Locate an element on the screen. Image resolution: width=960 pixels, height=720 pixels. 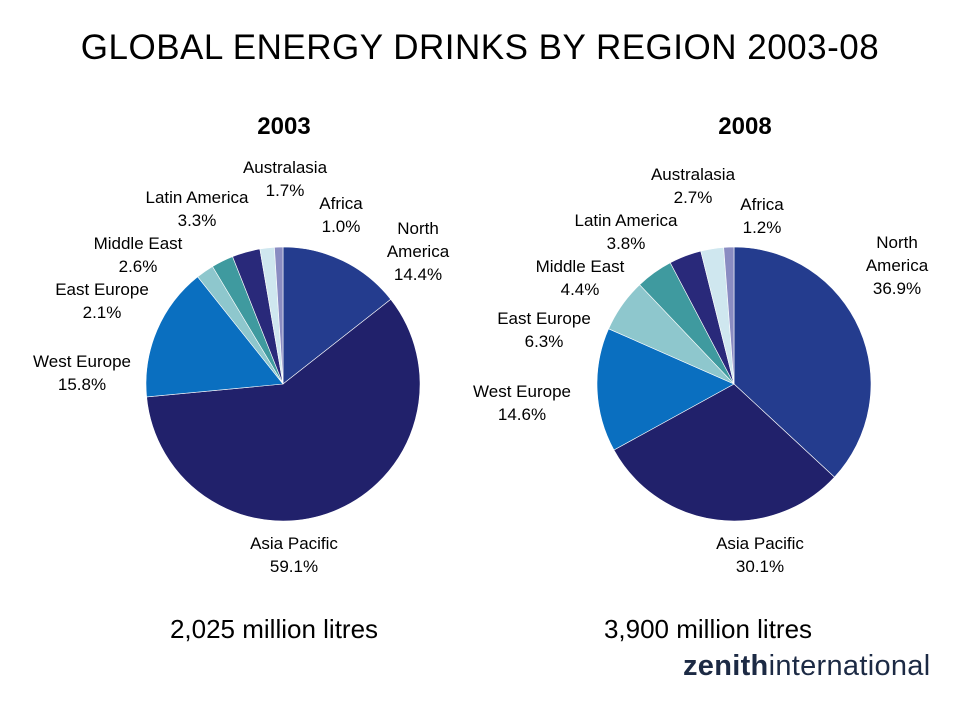
slice-2008-africa is located at coordinates (729, 315).